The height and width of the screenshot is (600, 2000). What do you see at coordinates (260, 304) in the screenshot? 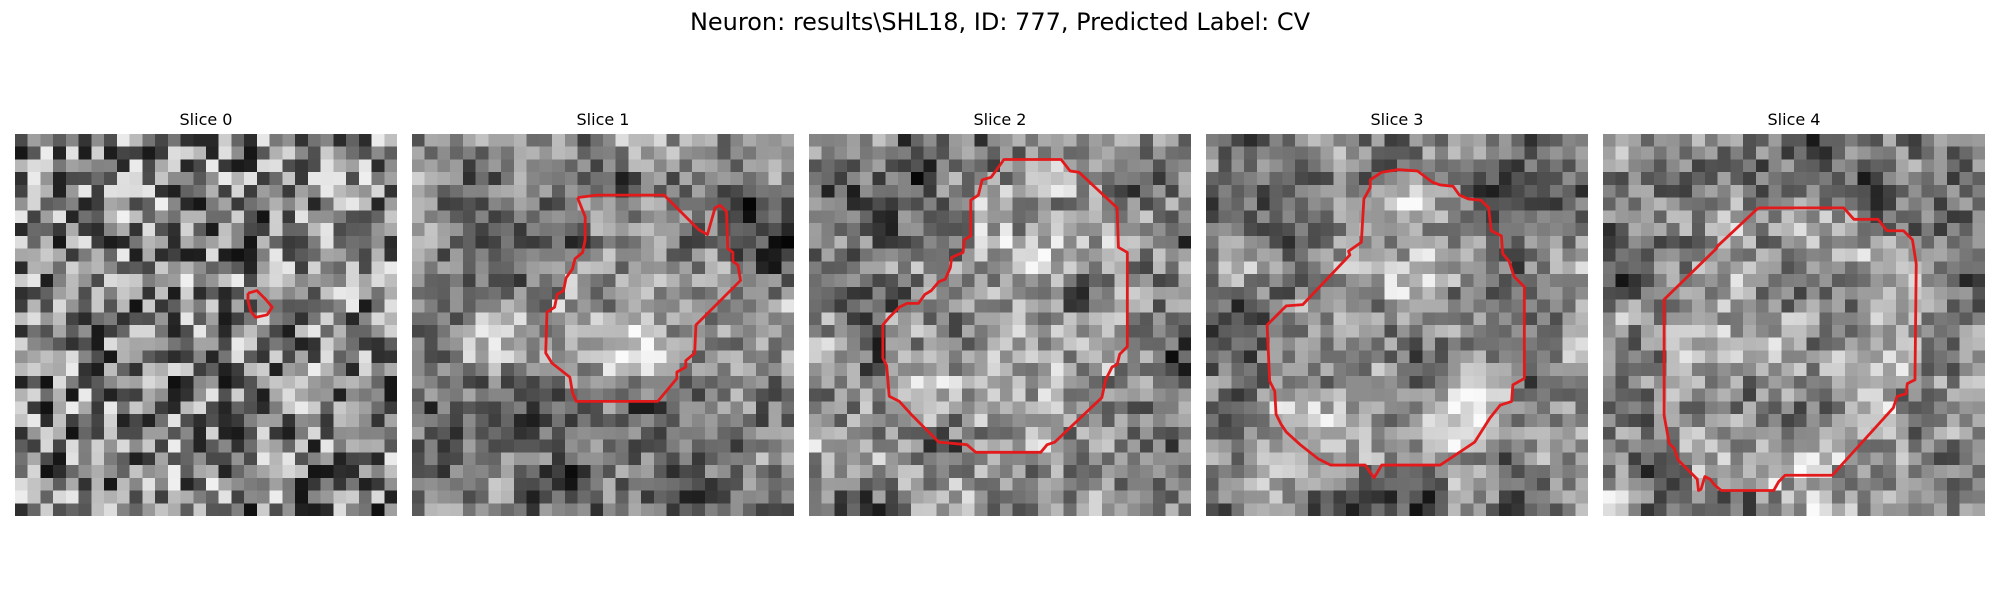
I see `slice-0-contour` at bounding box center [260, 304].